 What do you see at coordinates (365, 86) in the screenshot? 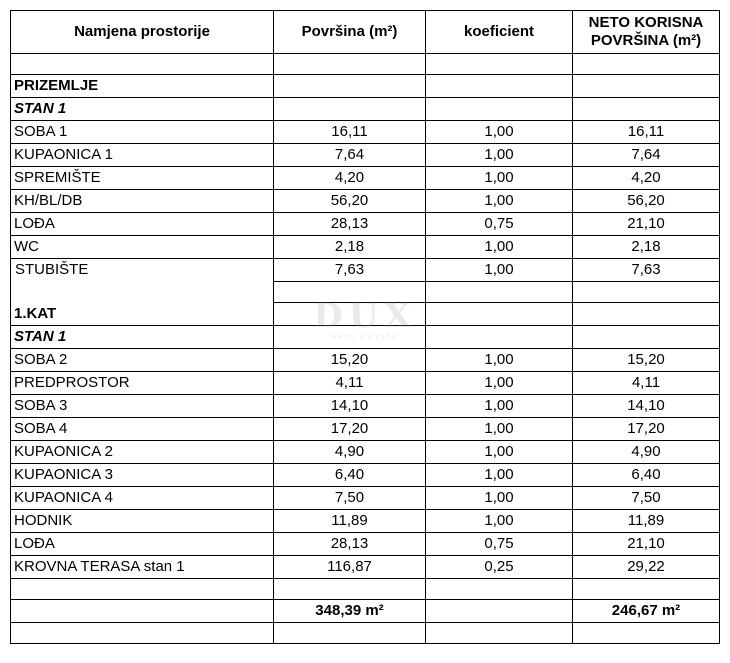
I see `section-row: PRIZEMLJE` at bounding box center [365, 86].